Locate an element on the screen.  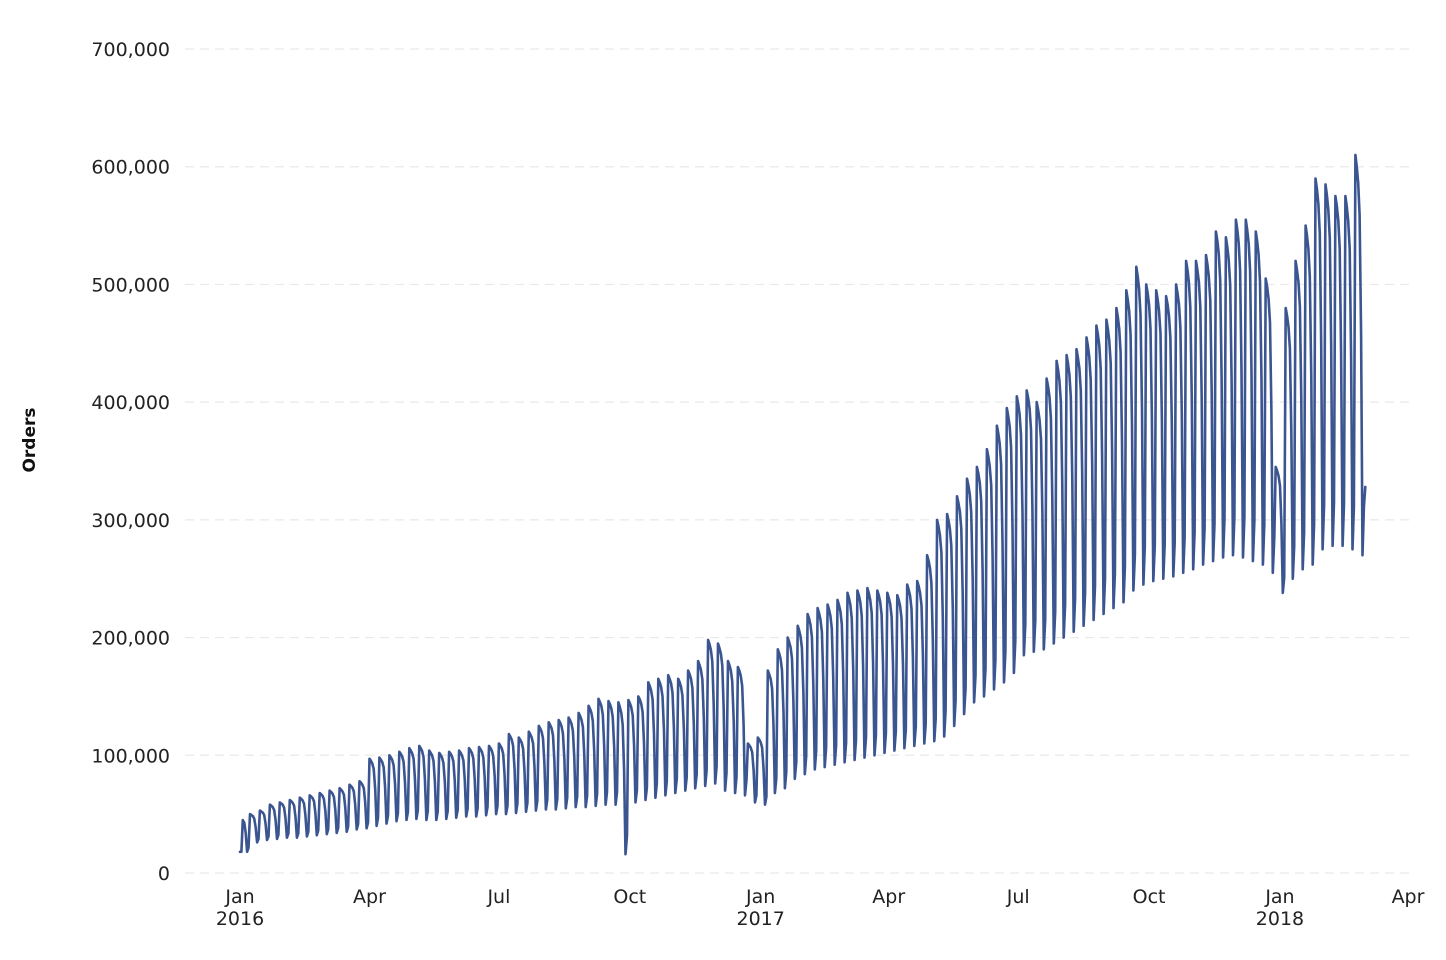
x-tick-year-label: 2018 is located at coordinates (1280, 919).